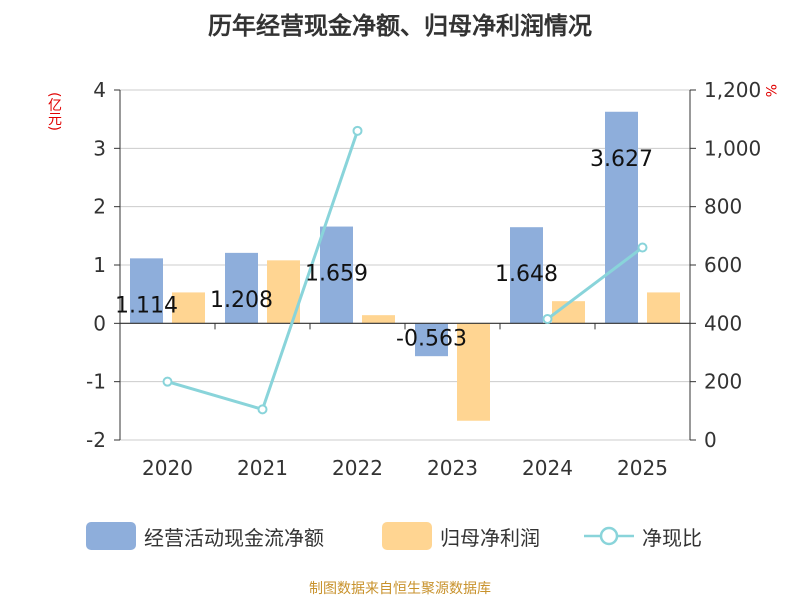 The height and width of the screenshot is (600, 800). Describe the element at coordinates (732, 148) in the screenshot. I see `right-axis-tick-label: 1,000` at that location.